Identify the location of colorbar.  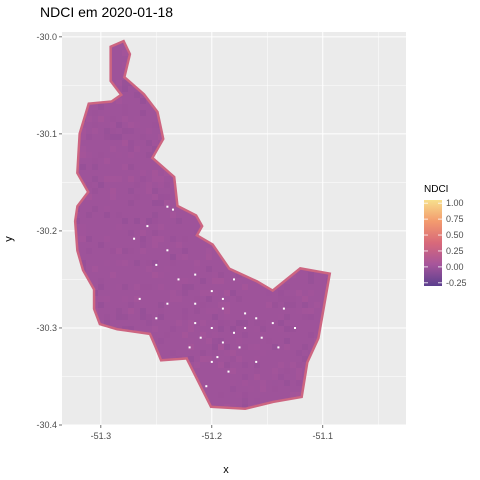
(433, 243).